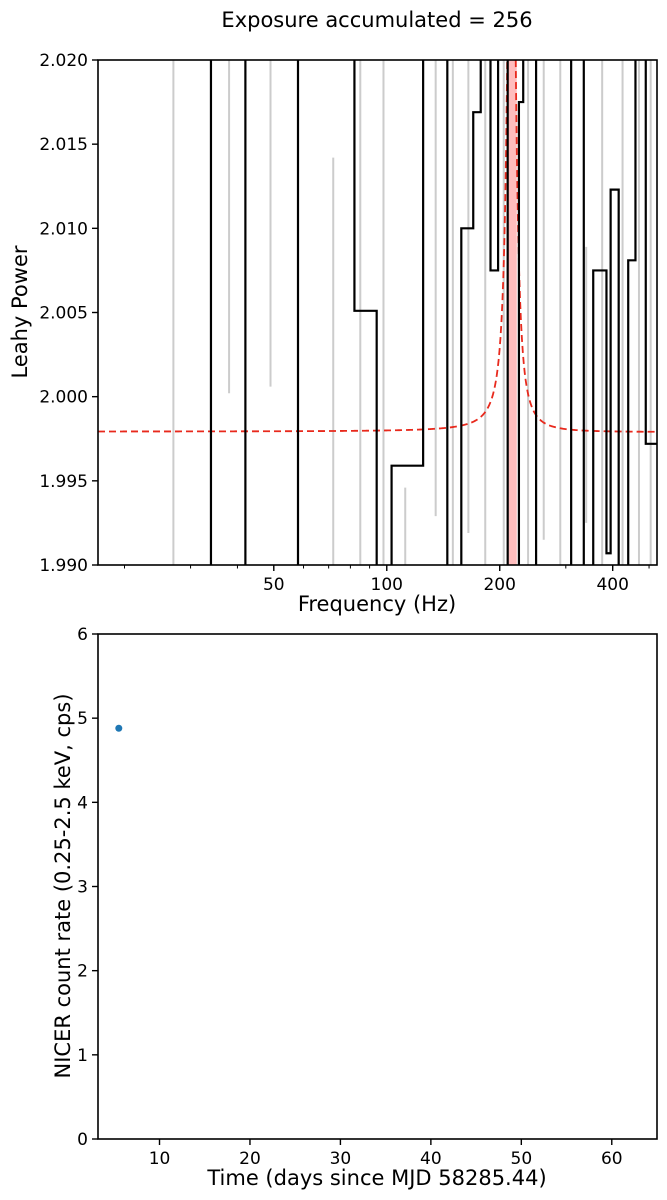  Describe the element at coordinates (63, 885) in the screenshot. I see `y-axis-label: NICER count rate (0.25-2.5 keV, cps)` at that location.